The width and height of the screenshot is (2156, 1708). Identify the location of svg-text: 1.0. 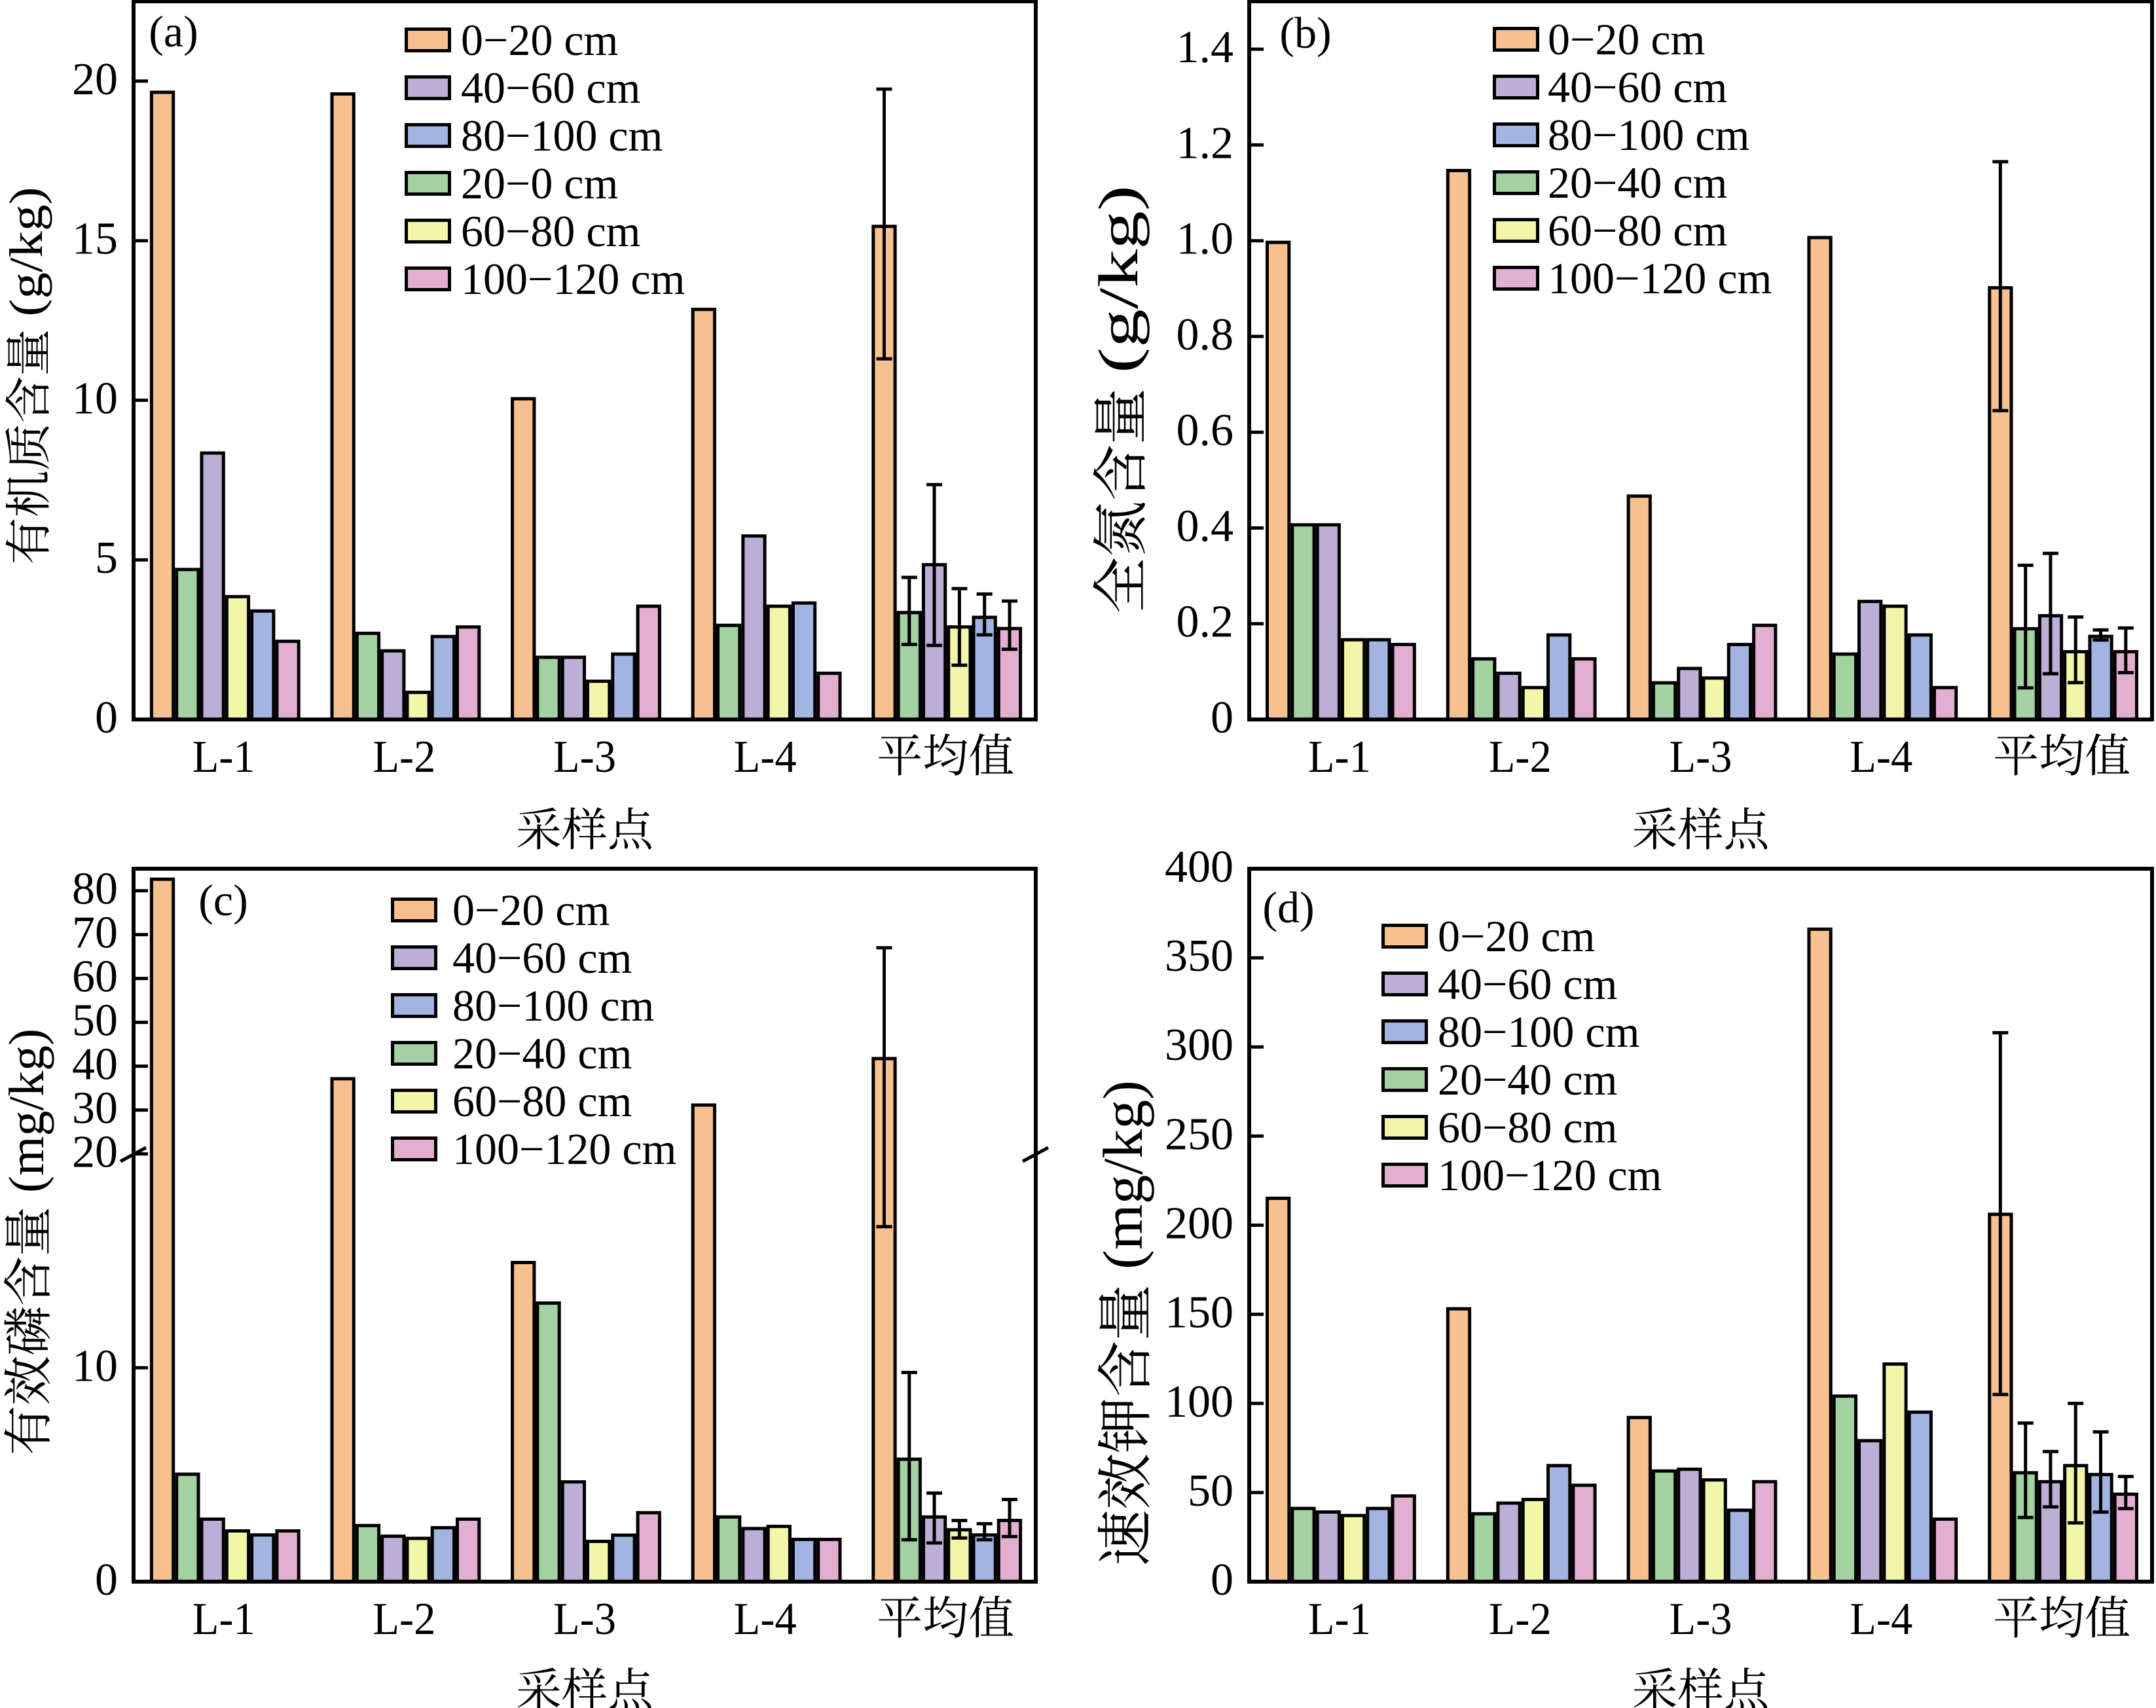
(1205, 239).